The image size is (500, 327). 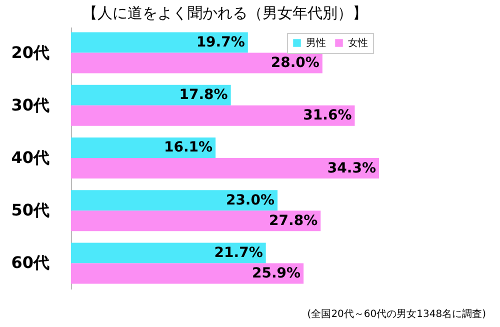 I want to click on y-tick-label: 20代, so click(x=30, y=52).